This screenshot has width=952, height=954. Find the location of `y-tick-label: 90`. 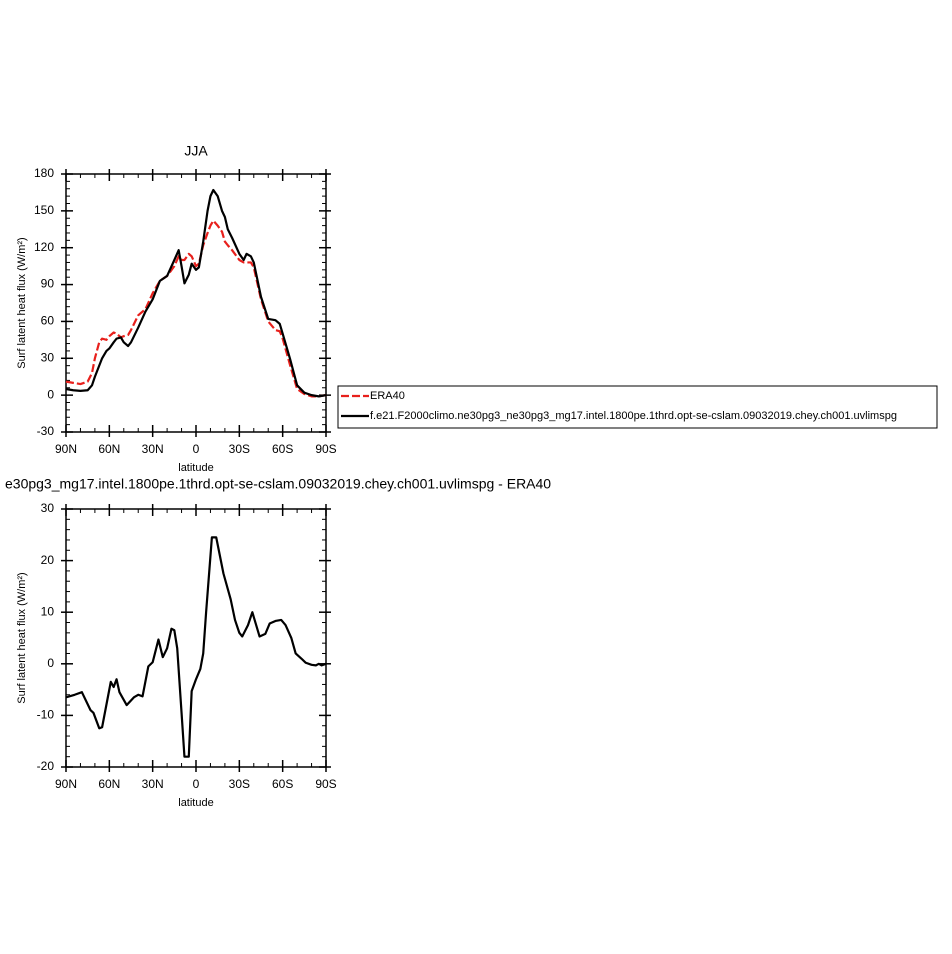

y-tick-label: 90 is located at coordinates (48, 284).